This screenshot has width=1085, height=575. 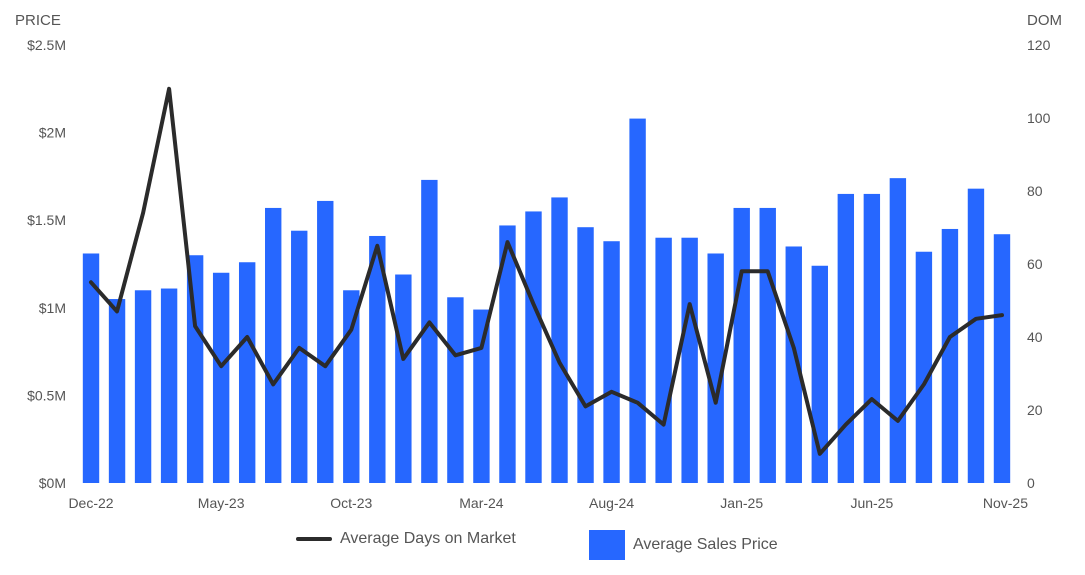 I want to click on left-tick-label: $0M, so click(x=52, y=483).